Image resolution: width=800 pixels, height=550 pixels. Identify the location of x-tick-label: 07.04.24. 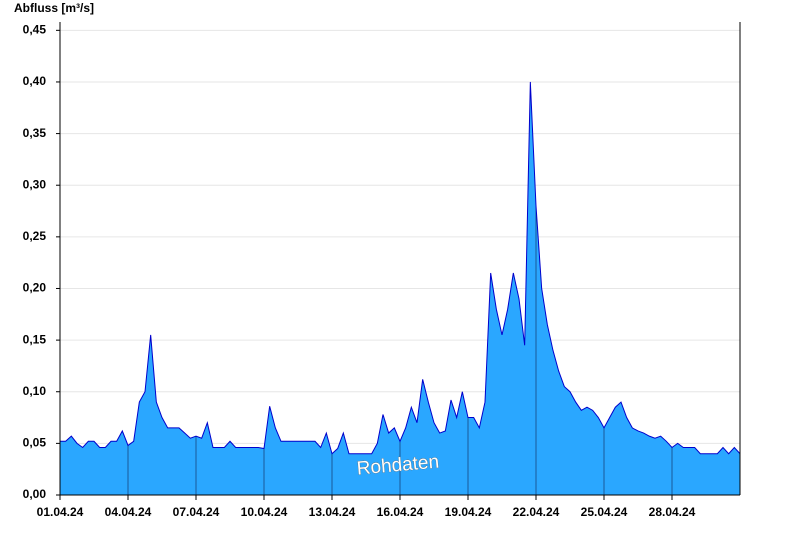
(196, 512).